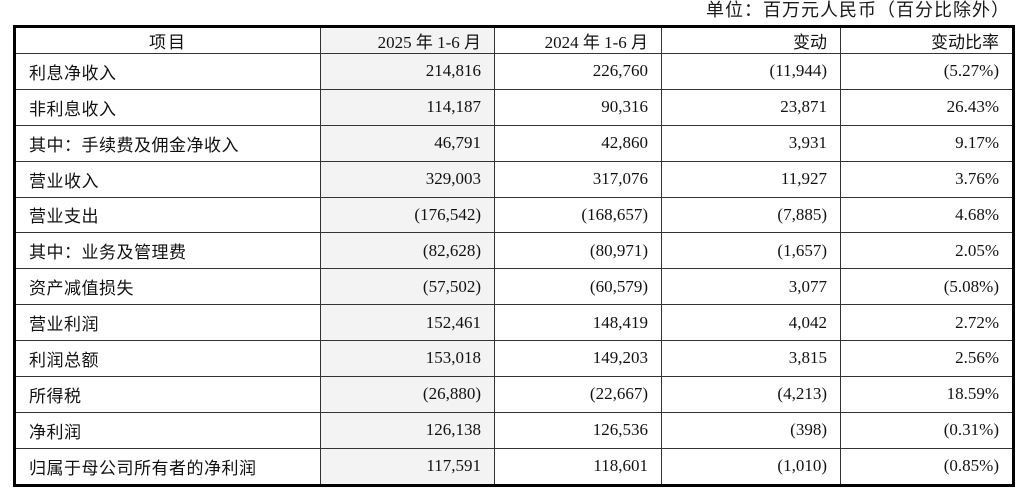 This screenshot has width=1024, height=500. What do you see at coordinates (751, 287) in the screenshot?
I see `row-change: 3,077` at bounding box center [751, 287].